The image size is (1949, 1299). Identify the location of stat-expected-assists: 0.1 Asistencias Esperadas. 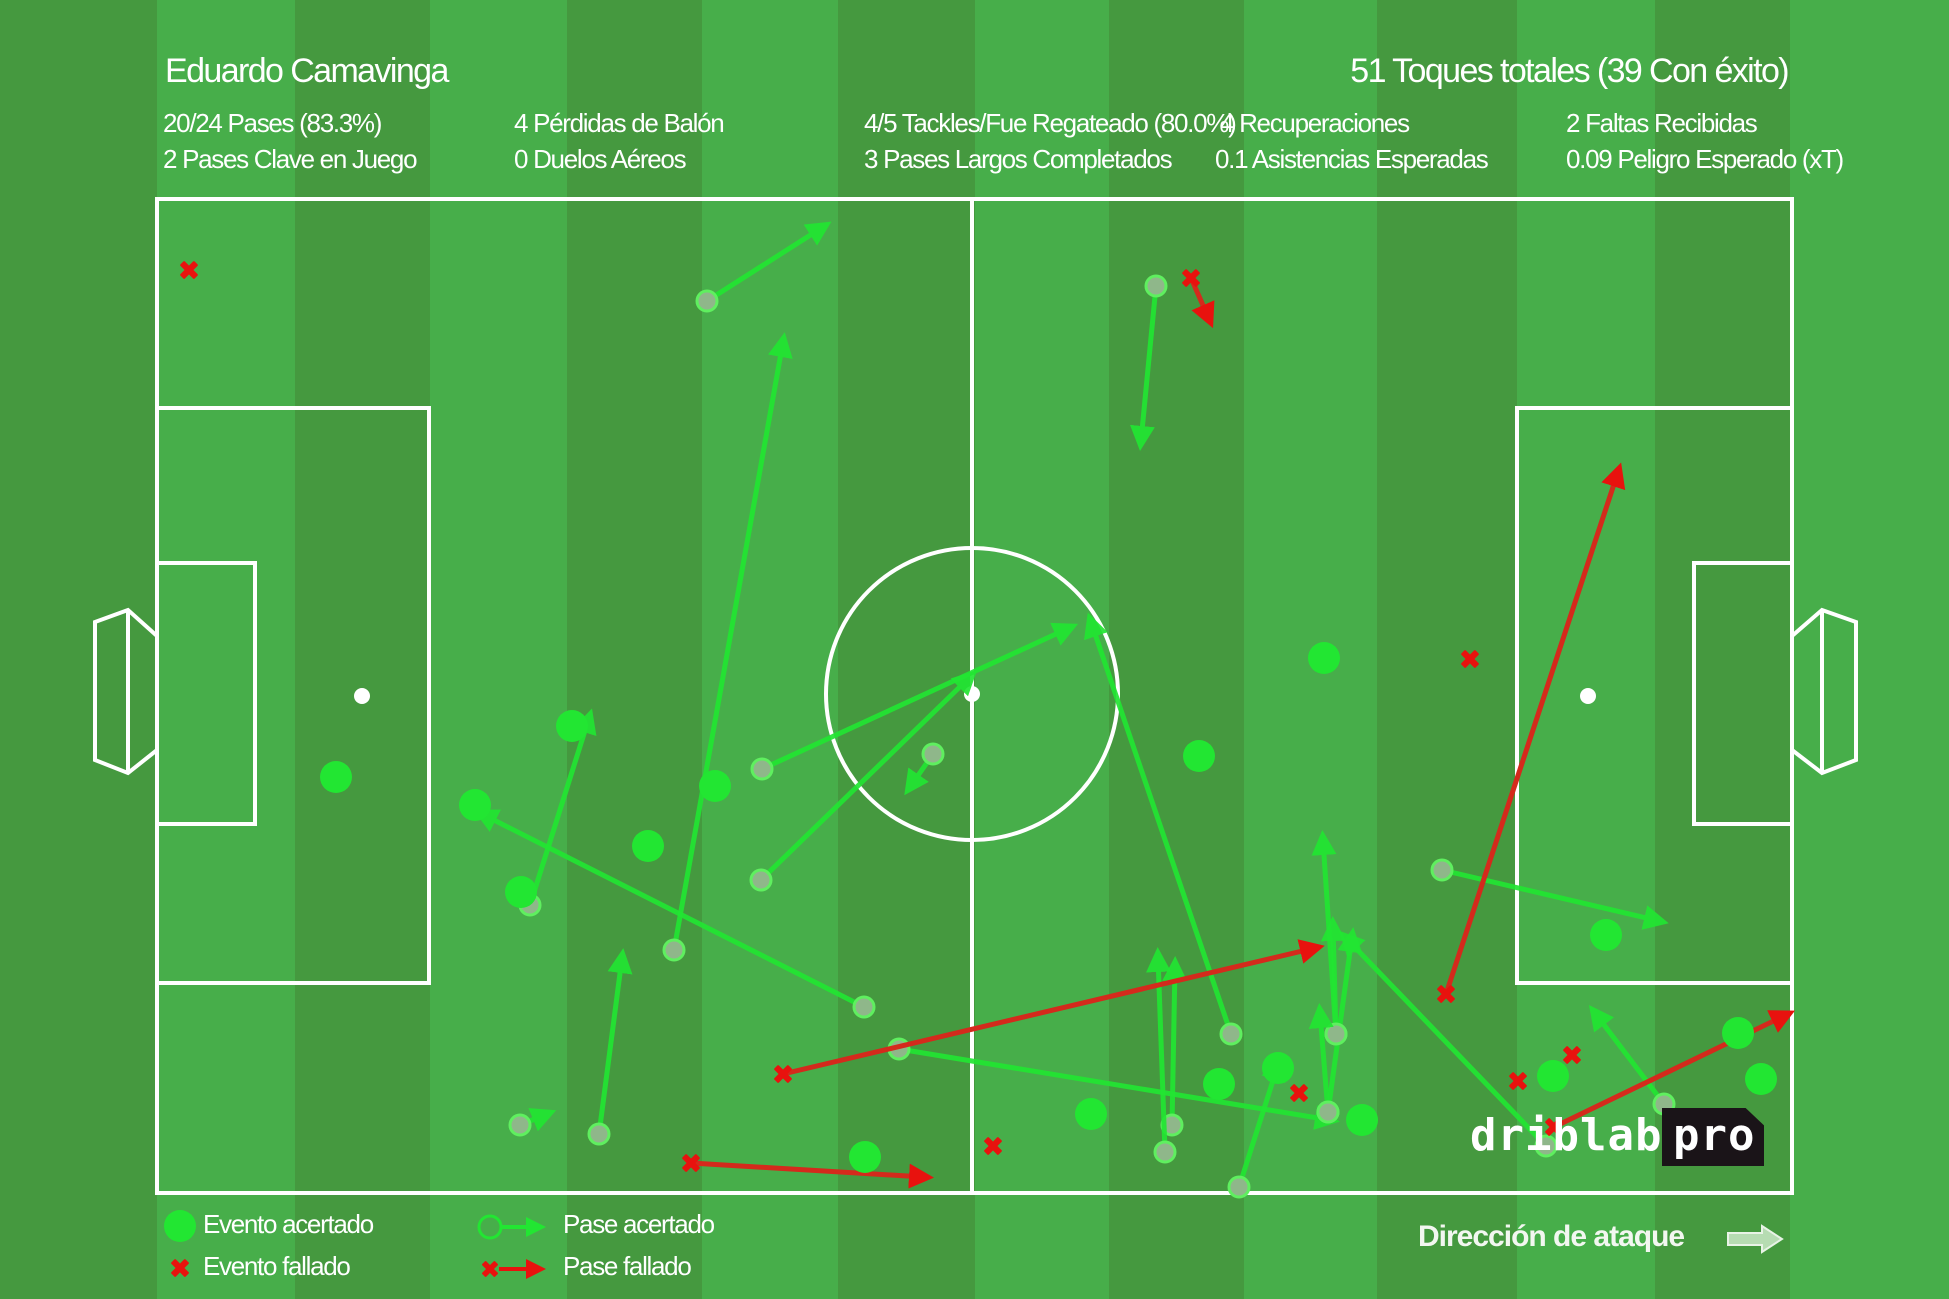
(1352, 159).